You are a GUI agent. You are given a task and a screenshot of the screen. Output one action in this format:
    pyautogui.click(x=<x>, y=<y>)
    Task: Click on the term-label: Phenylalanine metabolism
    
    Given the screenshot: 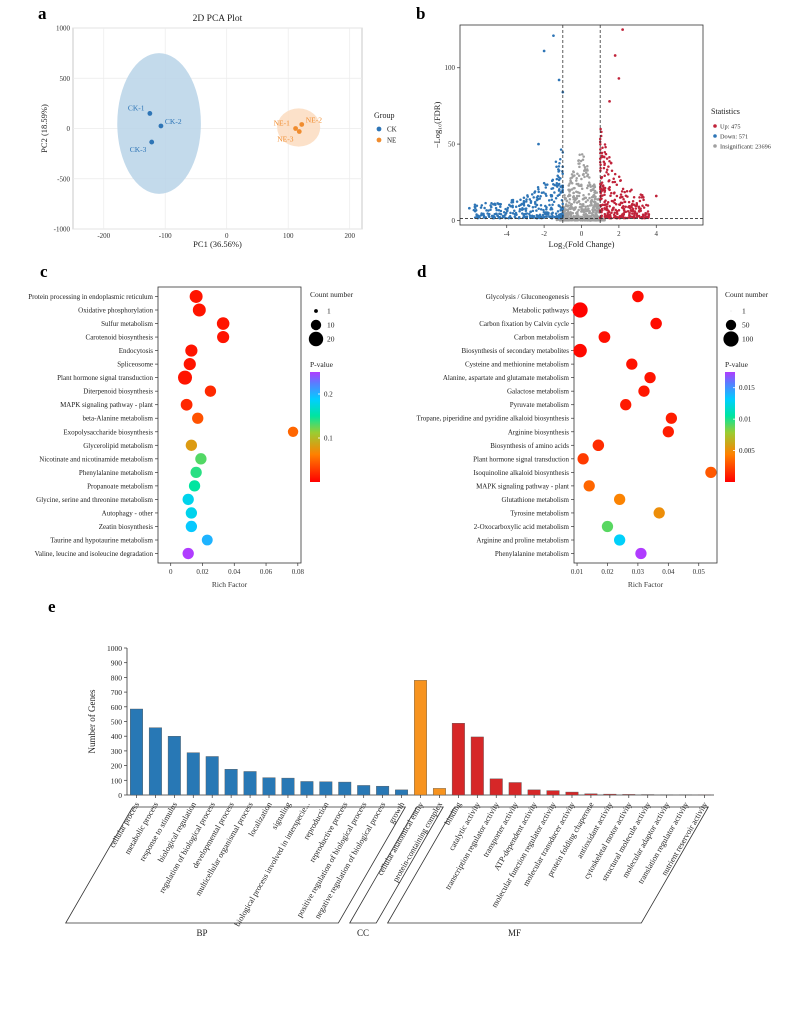 What is the action you would take?
    pyautogui.click(x=116, y=473)
    